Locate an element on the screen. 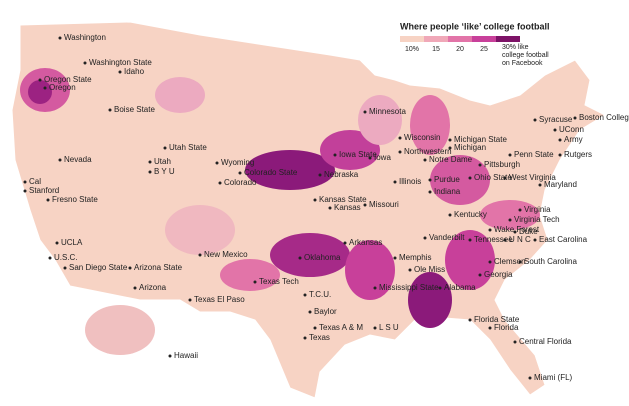 The height and width of the screenshot is (406, 629). place-label: Nevada is located at coordinates (78, 159).